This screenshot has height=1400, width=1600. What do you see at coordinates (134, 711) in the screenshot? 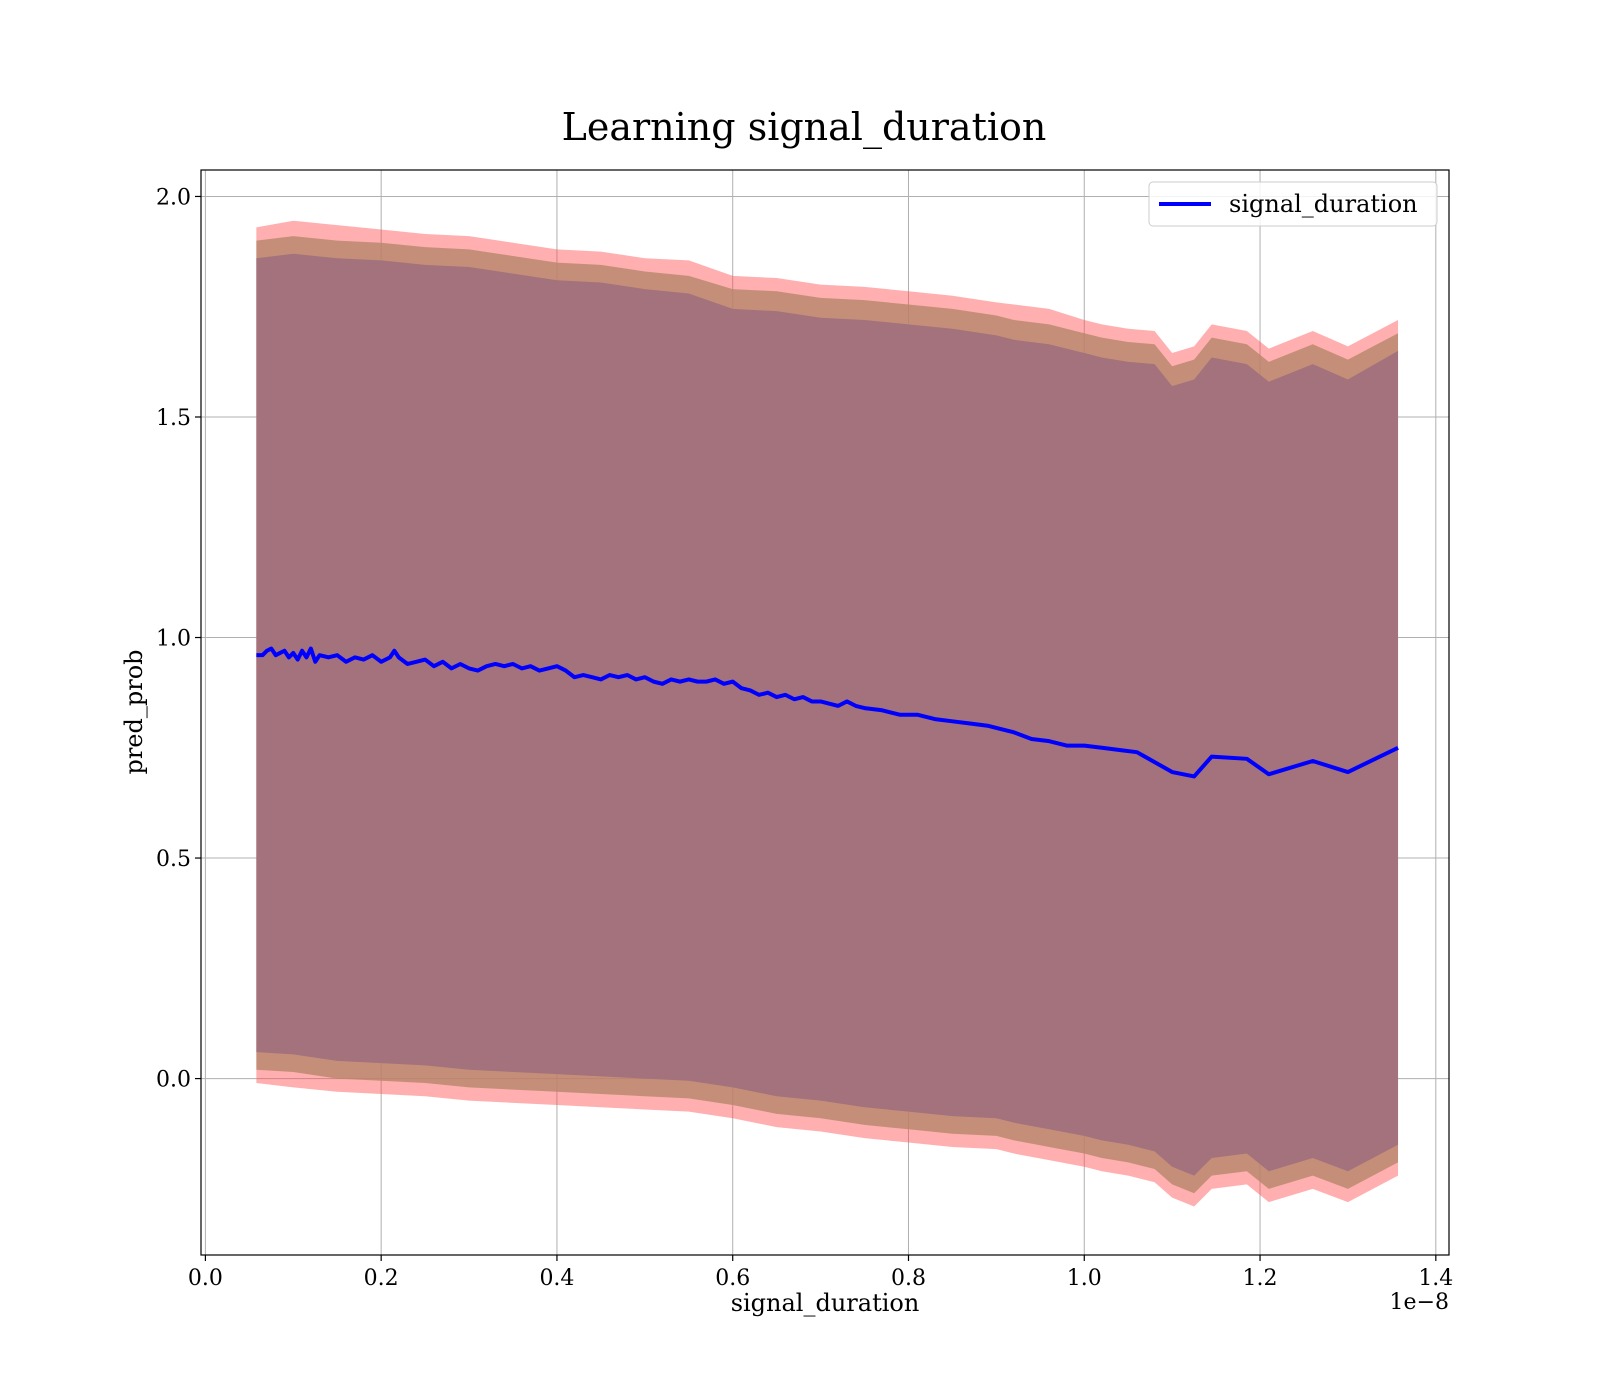
I see `y-axis-label: pred_prob` at bounding box center [134, 711].